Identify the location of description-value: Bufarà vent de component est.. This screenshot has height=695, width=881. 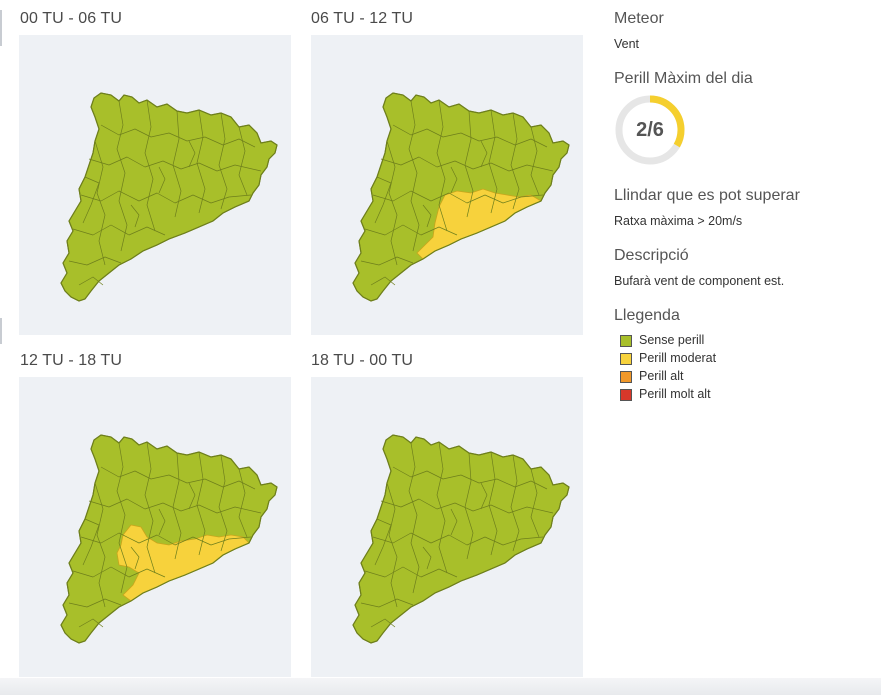
(699, 281).